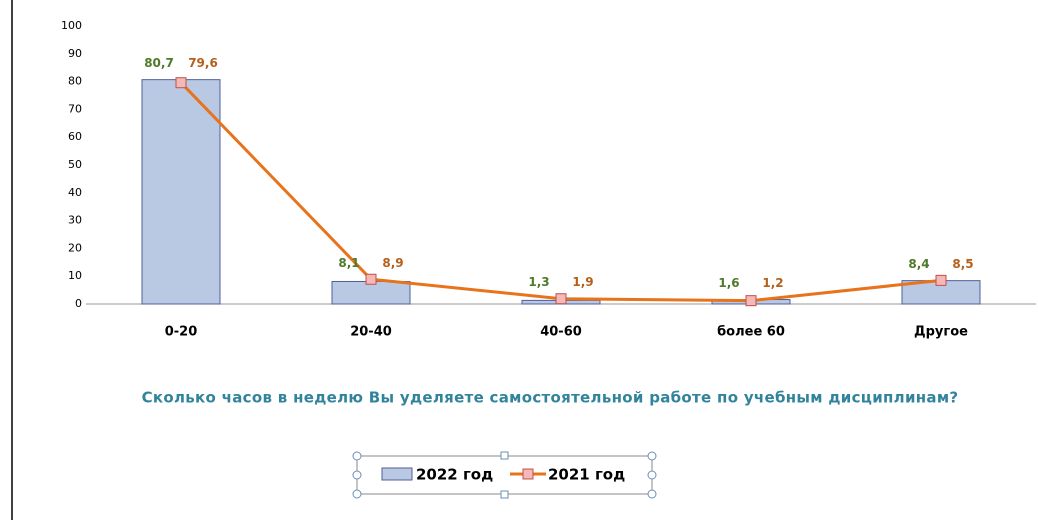 Image resolution: width=1038 pixels, height=520 pixels. Describe the element at coordinates (75, 247) in the screenshot. I see `y-tick-label: 20` at that location.